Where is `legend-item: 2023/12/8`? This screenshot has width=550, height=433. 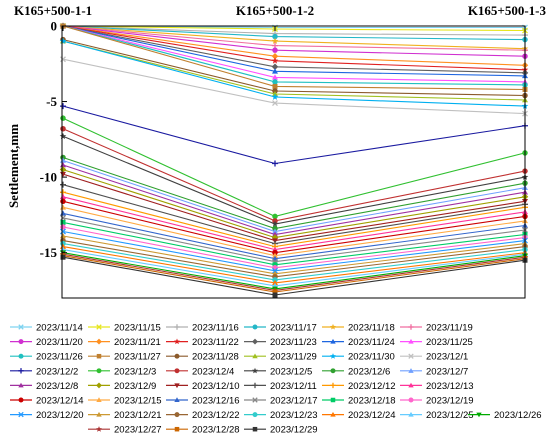
legend-item: 2023/12/8 is located at coordinates (44, 386).